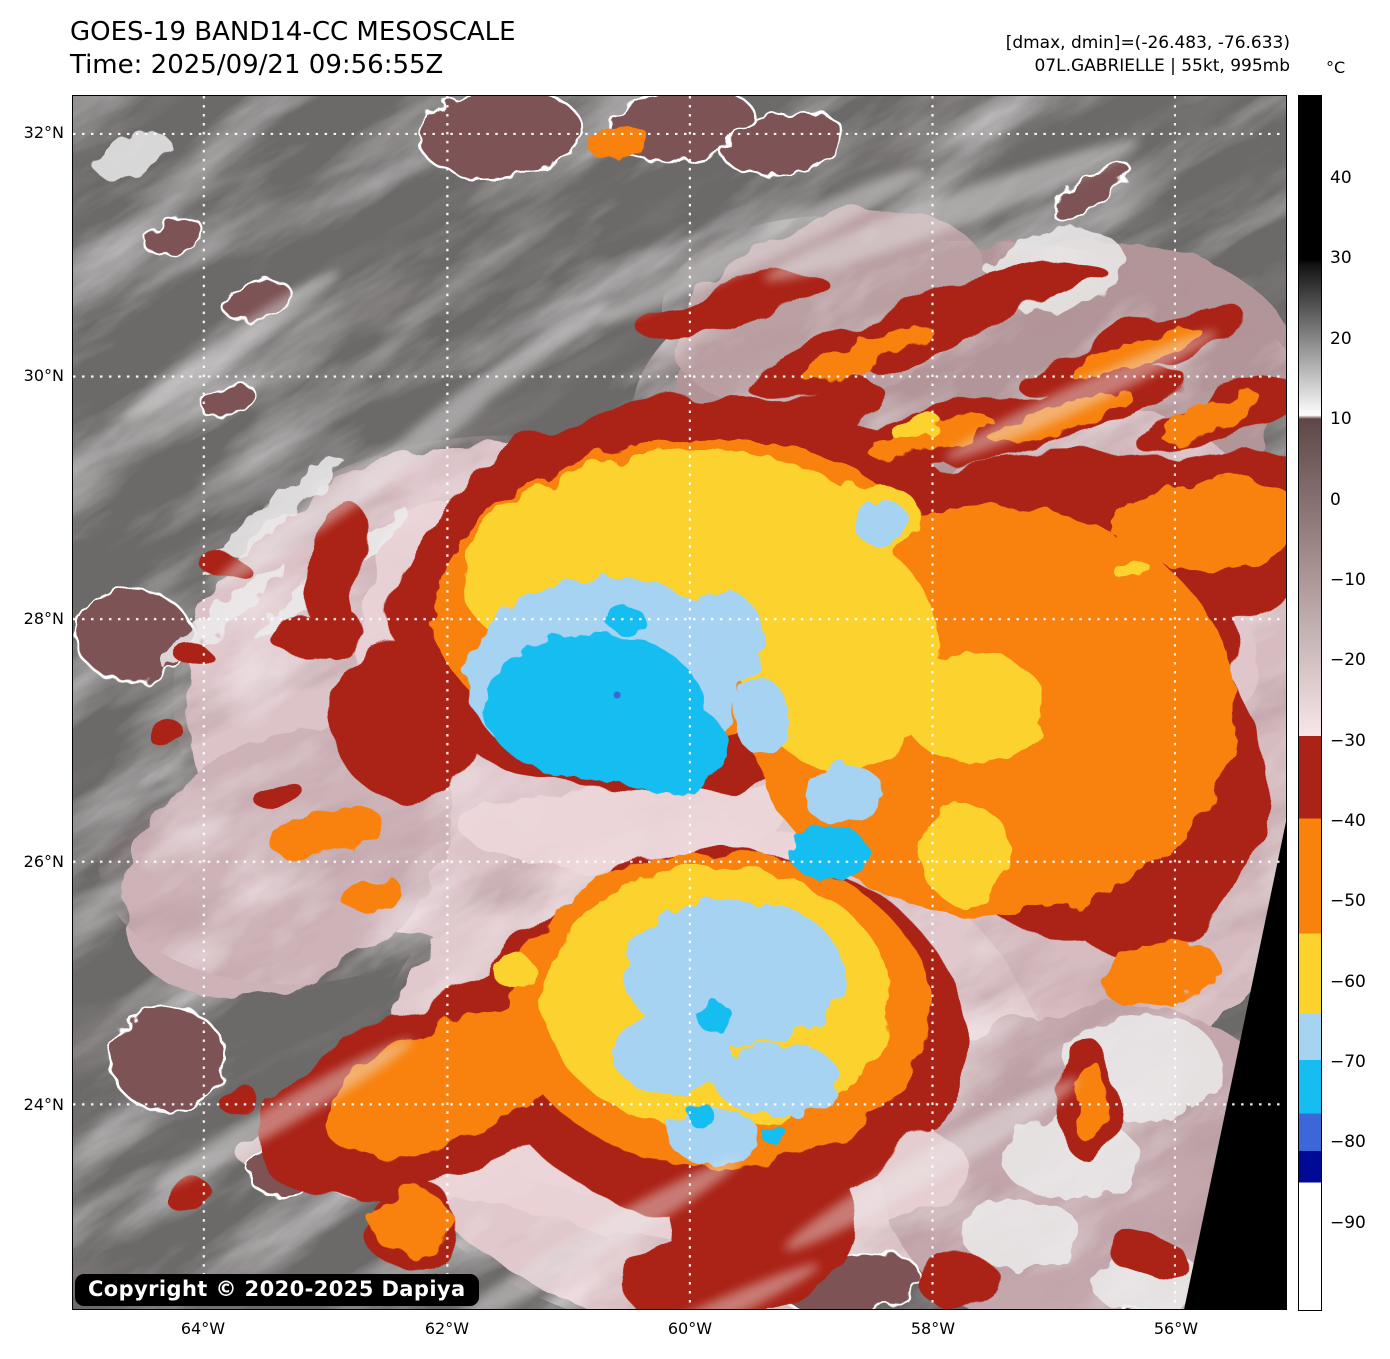  What do you see at coordinates (1341, 338) in the screenshot?
I see `colorbar-tick-label: 20` at bounding box center [1341, 338].